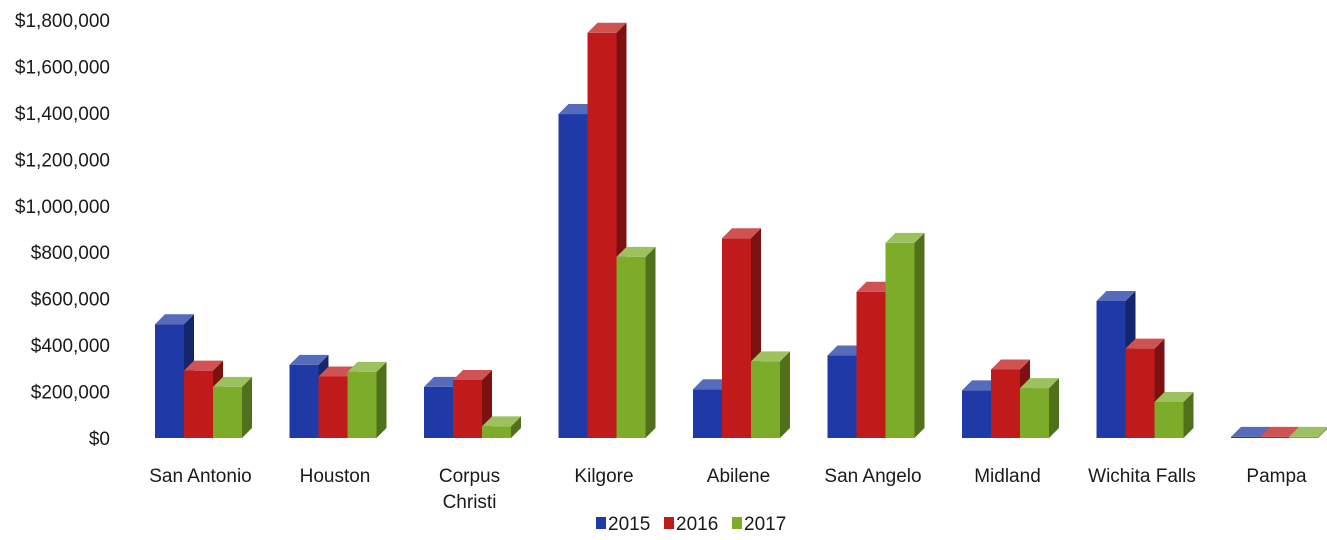 Image resolution: width=1327 pixels, height=540 pixels. What do you see at coordinates (1007, 476) in the screenshot?
I see `category-label: Midland` at bounding box center [1007, 476].